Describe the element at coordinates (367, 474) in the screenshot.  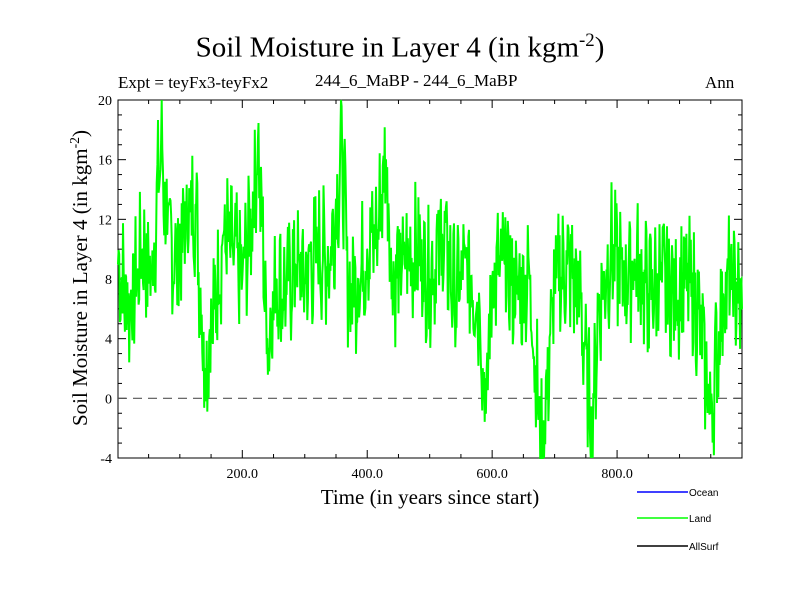
I see `x-tick-label: 400.0` at that location.